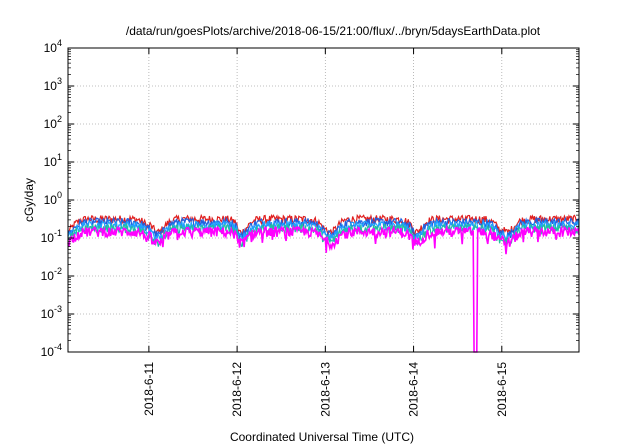 This screenshot has width=640, height=448. I want to click on y-tick-label: 10³, so click(53, 84).